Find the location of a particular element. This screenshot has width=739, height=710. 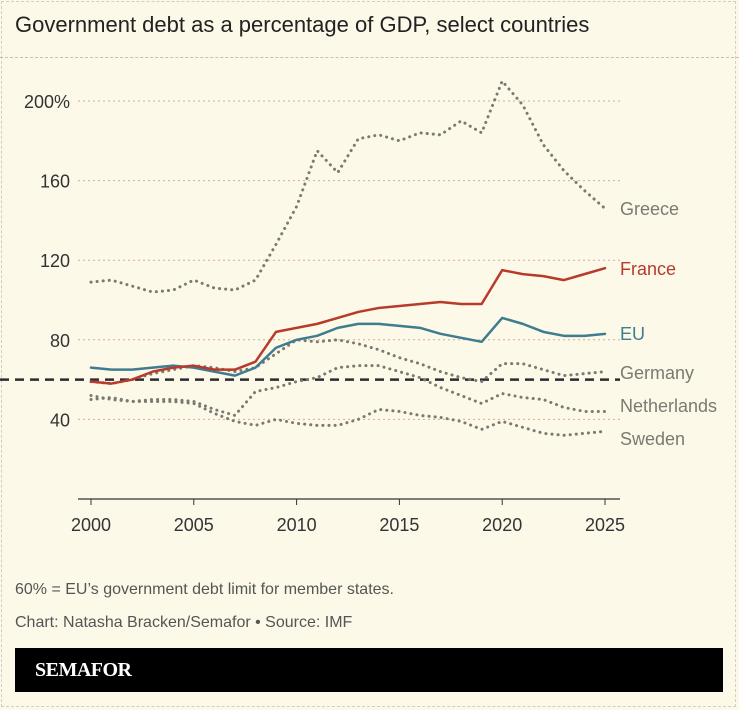

y-tick-label: 40 is located at coordinates (60, 420).